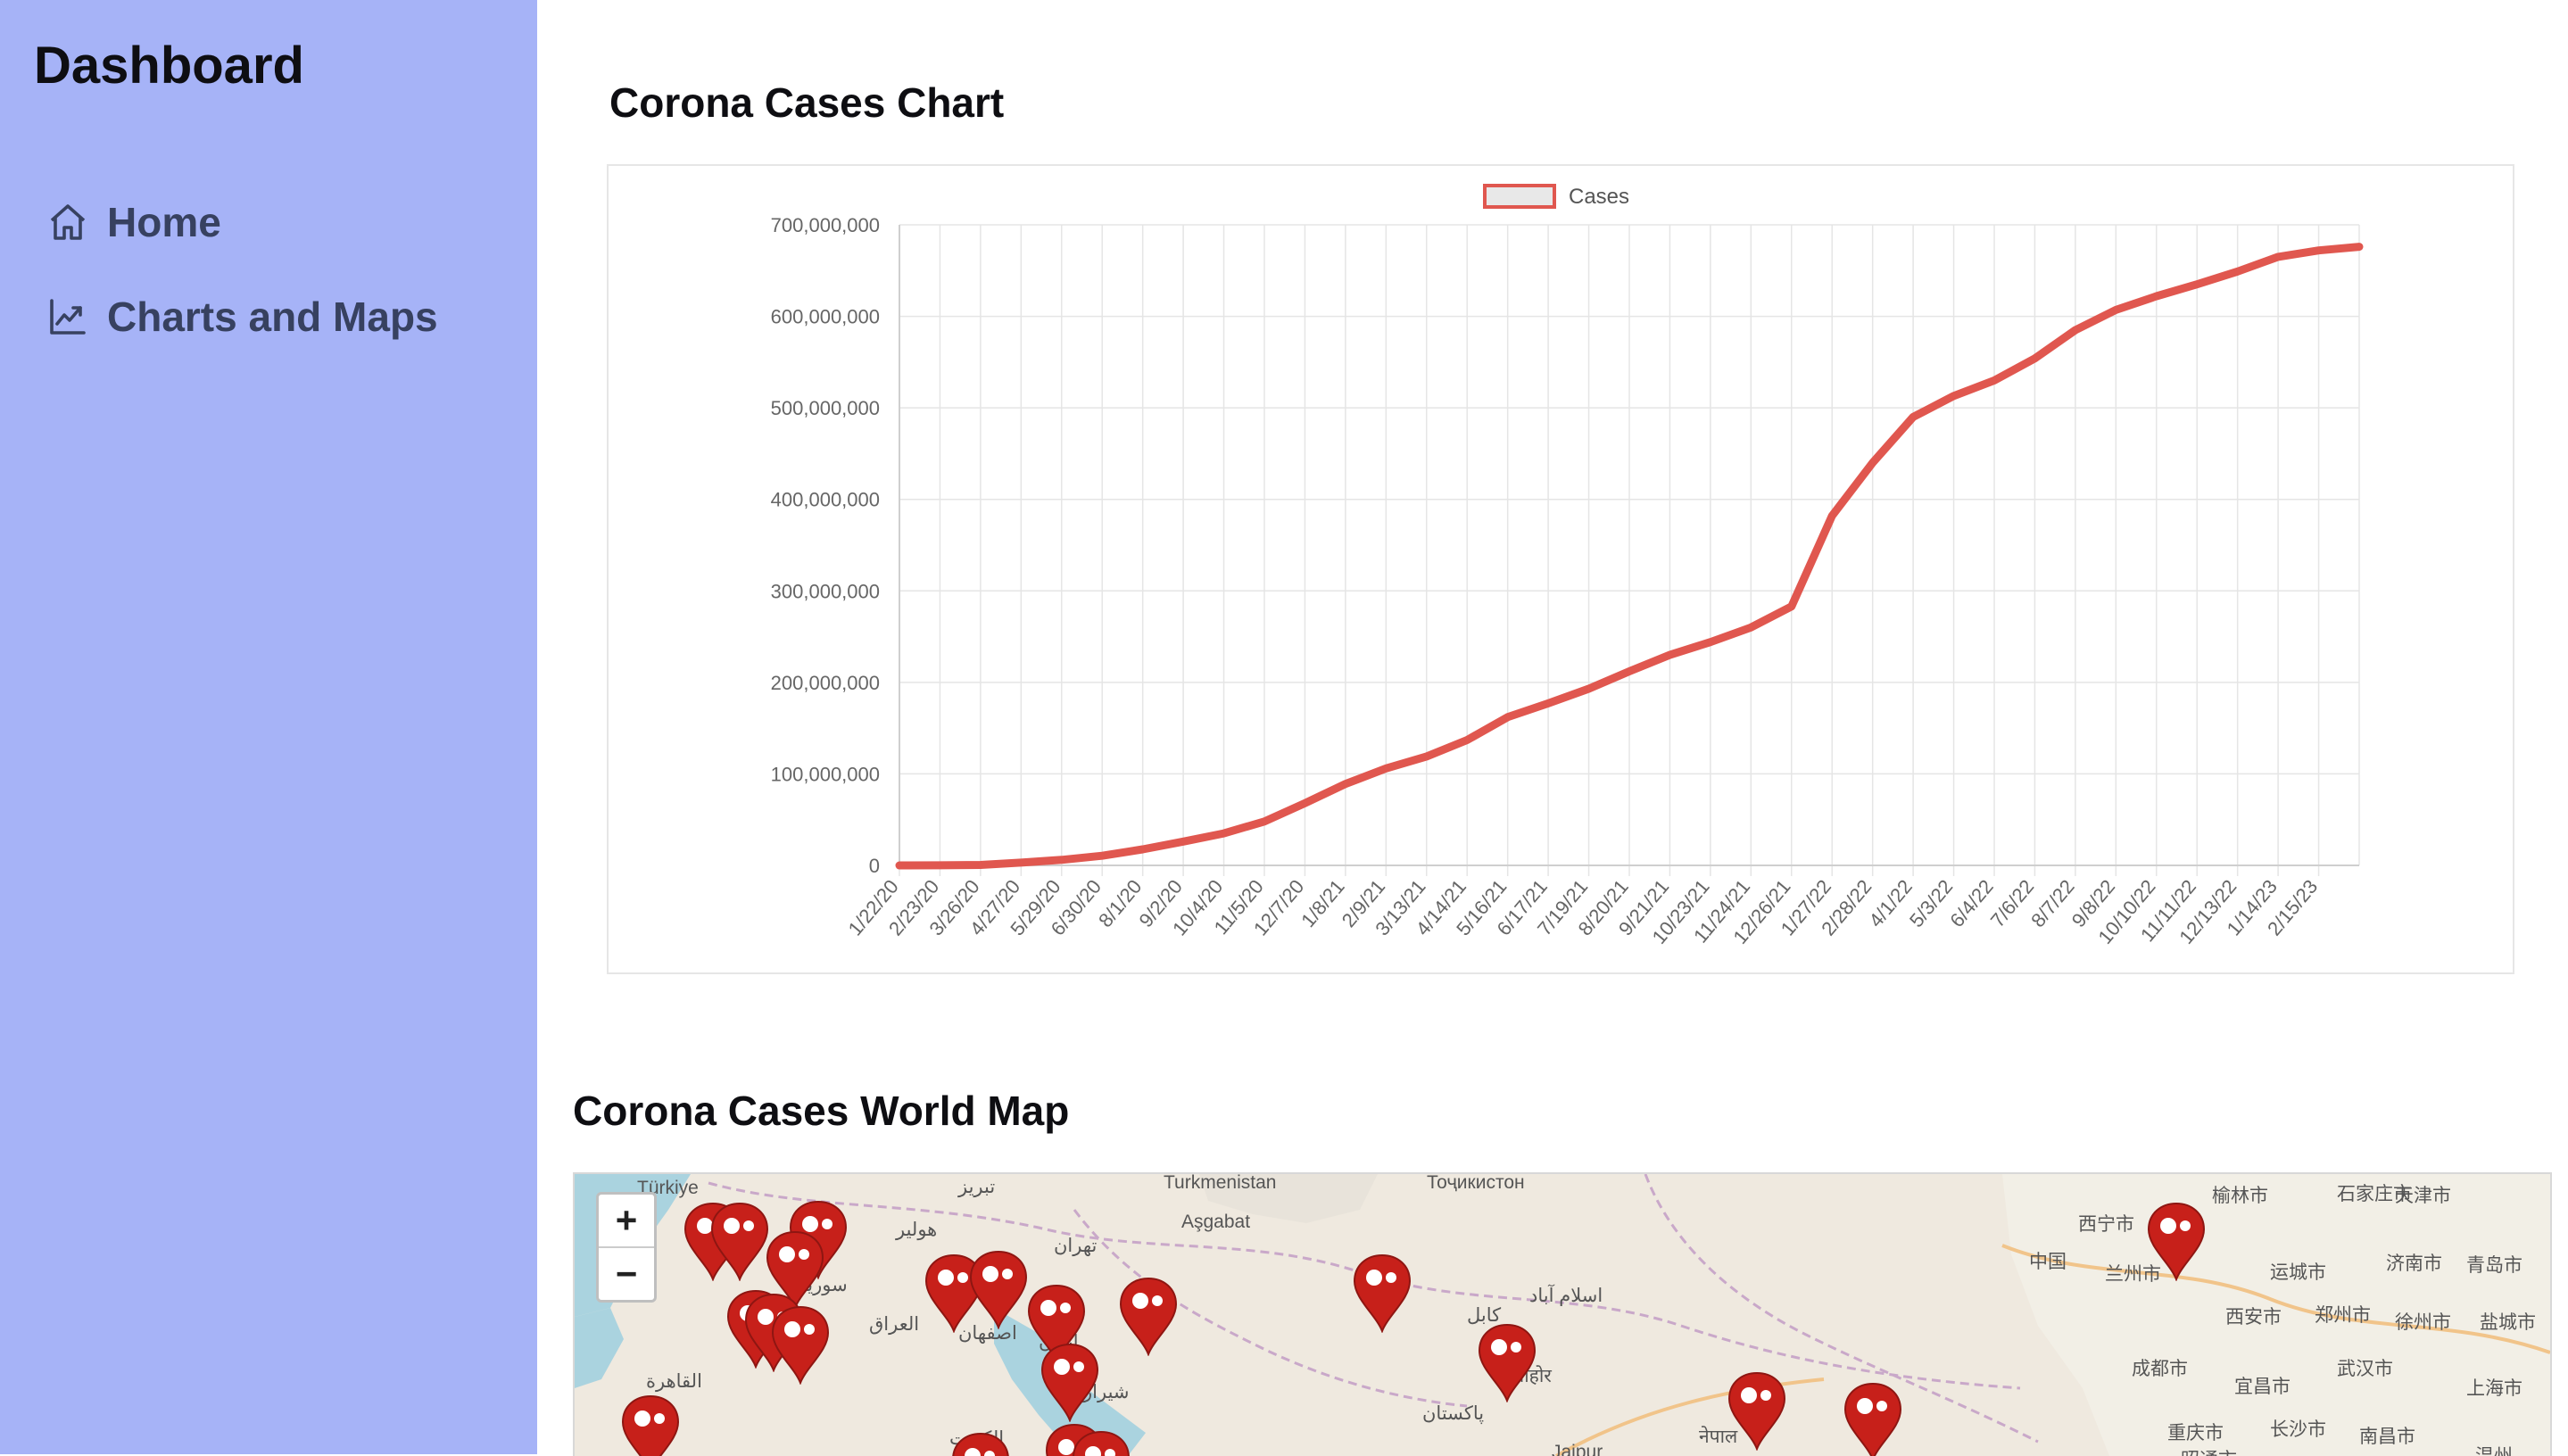  Describe the element at coordinates (2195, 1433) in the screenshot. I see `map-place-label: 重庆市` at that location.